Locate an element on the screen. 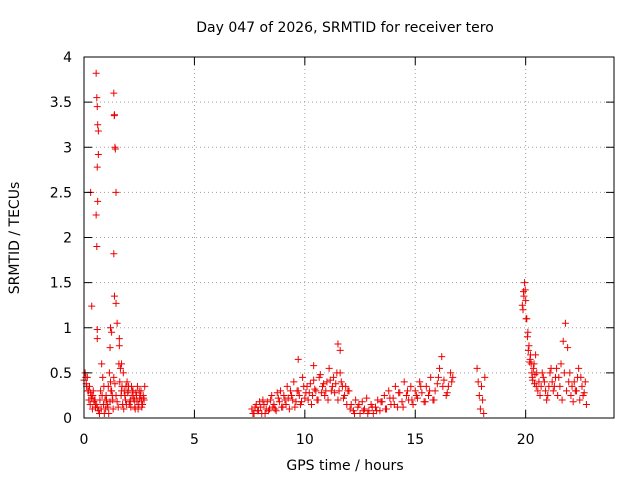 This screenshot has width=640, height=480. x-tick-label: 0 is located at coordinates (84, 440).